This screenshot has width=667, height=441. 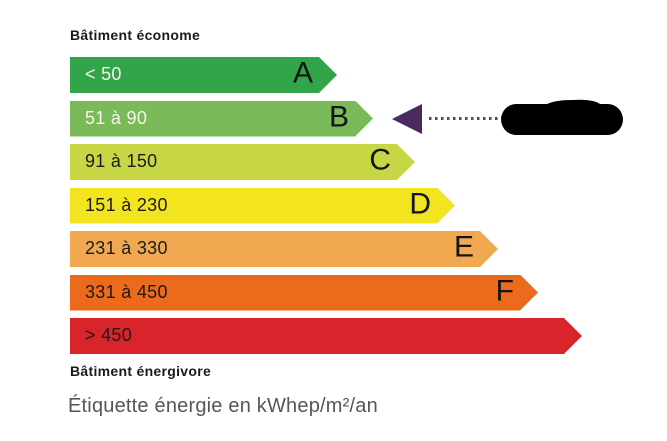 I want to click on marker-arrow-icon, so click(x=407, y=118).